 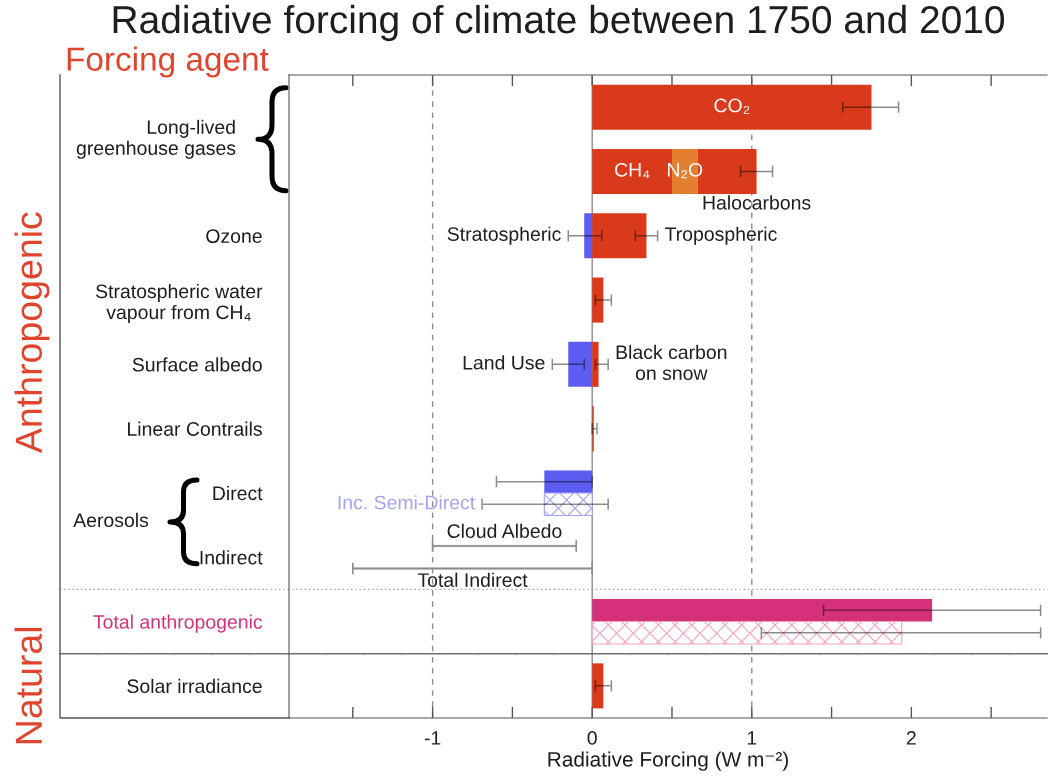 What do you see at coordinates (685, 170) in the screenshot?
I see `series-label: N₂O` at bounding box center [685, 170].